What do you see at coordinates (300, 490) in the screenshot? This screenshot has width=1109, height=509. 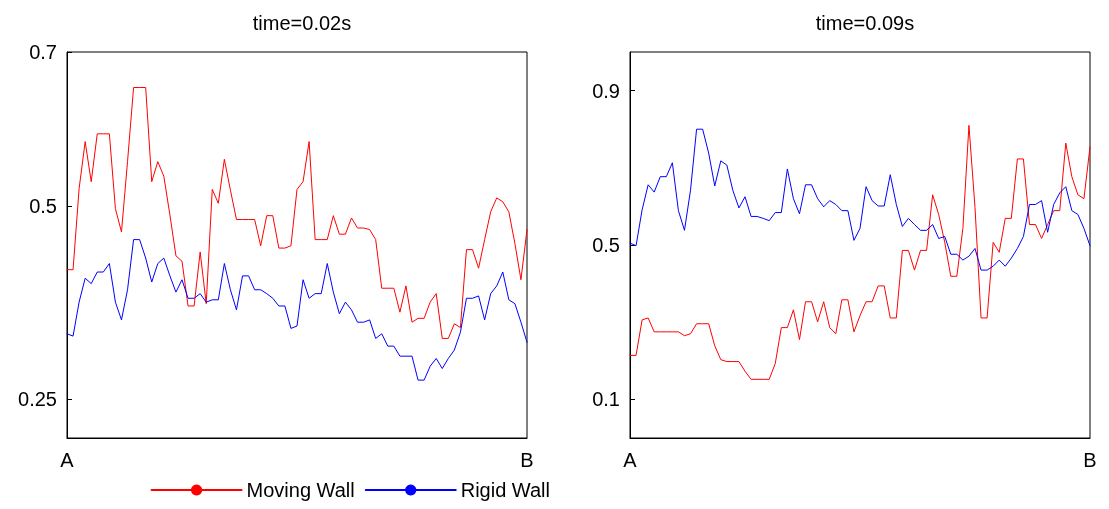 I see `legend-label: Moving Wall` at bounding box center [300, 490].